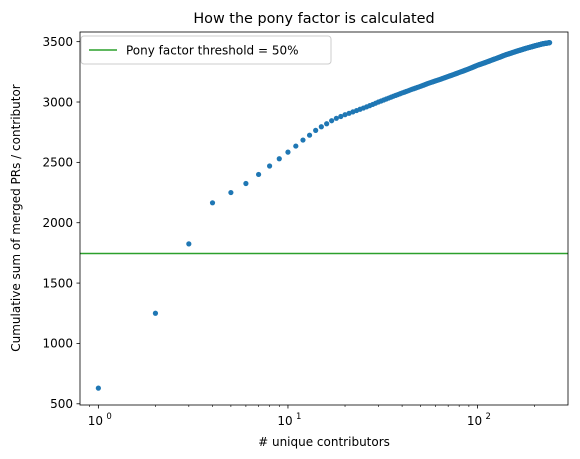  Describe the element at coordinates (57, 283) in the screenshot. I see `y-tick-label: 1500` at that location.